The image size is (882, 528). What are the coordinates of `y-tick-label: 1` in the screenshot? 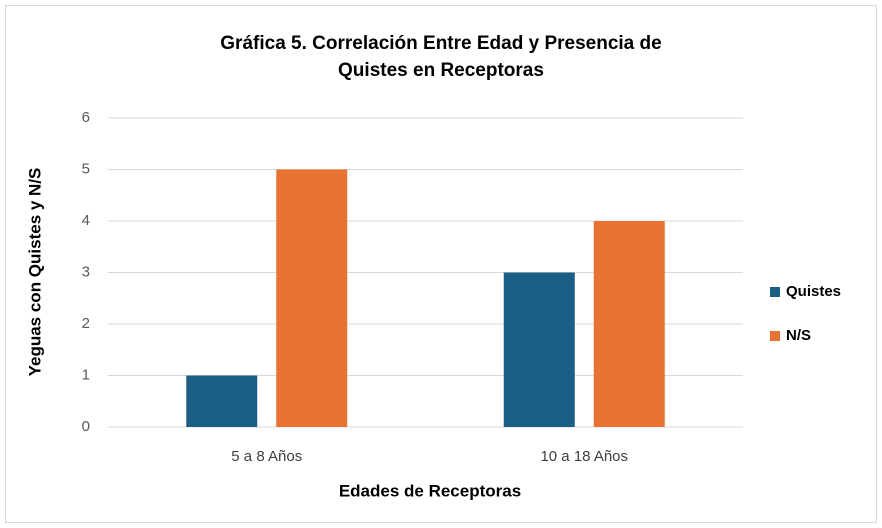 It's located at (86, 374).